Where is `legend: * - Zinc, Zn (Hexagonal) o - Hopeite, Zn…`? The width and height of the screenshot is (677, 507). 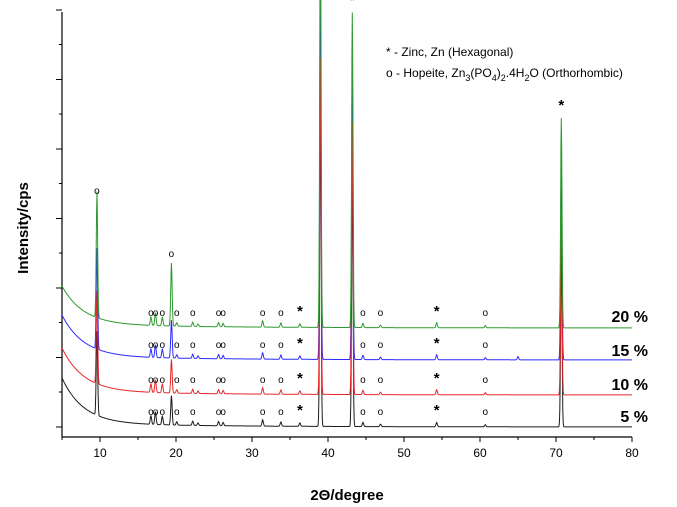
legend: * - Zinc, Zn (Hexagonal) o - Hopeite, Zn… is located at coordinates (504, 64).